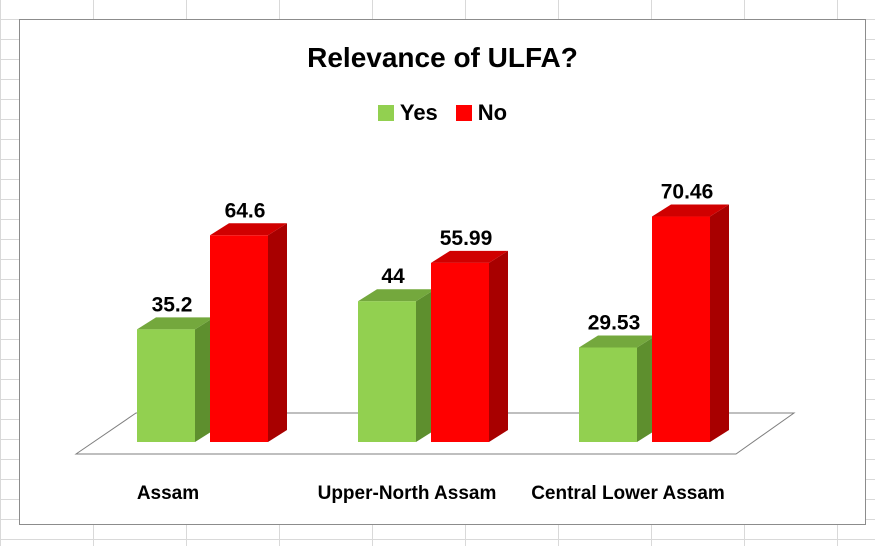 The image size is (875, 546). What do you see at coordinates (168, 493) in the screenshot?
I see `category-label-0: Assam` at bounding box center [168, 493].